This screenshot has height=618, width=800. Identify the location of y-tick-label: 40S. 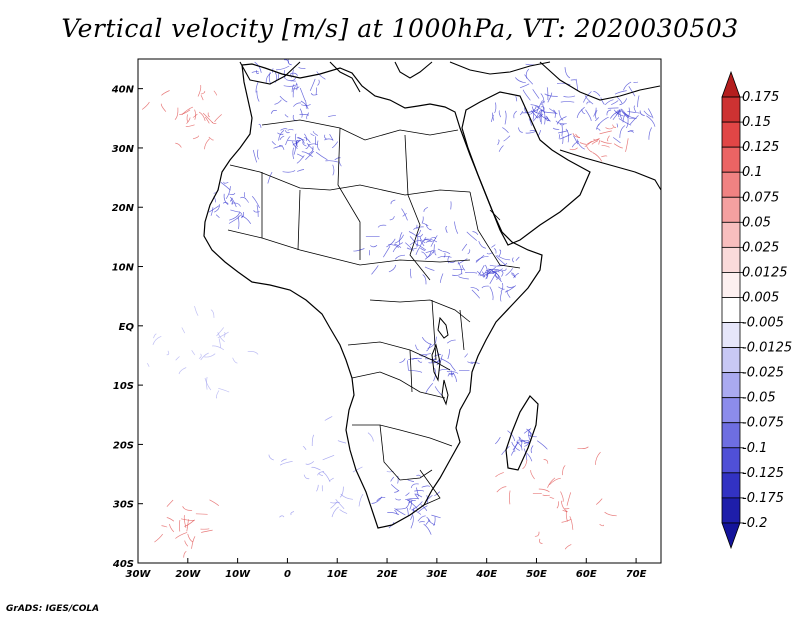
(123, 564).